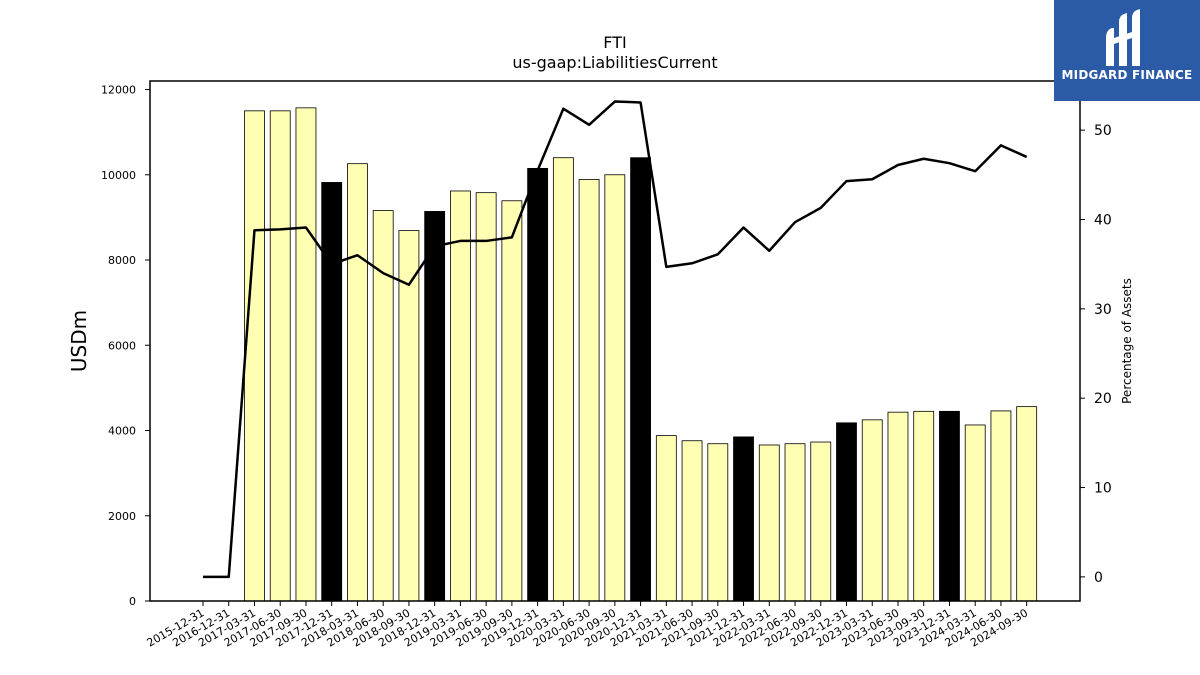 This screenshot has width=1200, height=675. What do you see at coordinates (1103, 131) in the screenshot?
I see `y2-tick-label: 50` at bounding box center [1103, 131].